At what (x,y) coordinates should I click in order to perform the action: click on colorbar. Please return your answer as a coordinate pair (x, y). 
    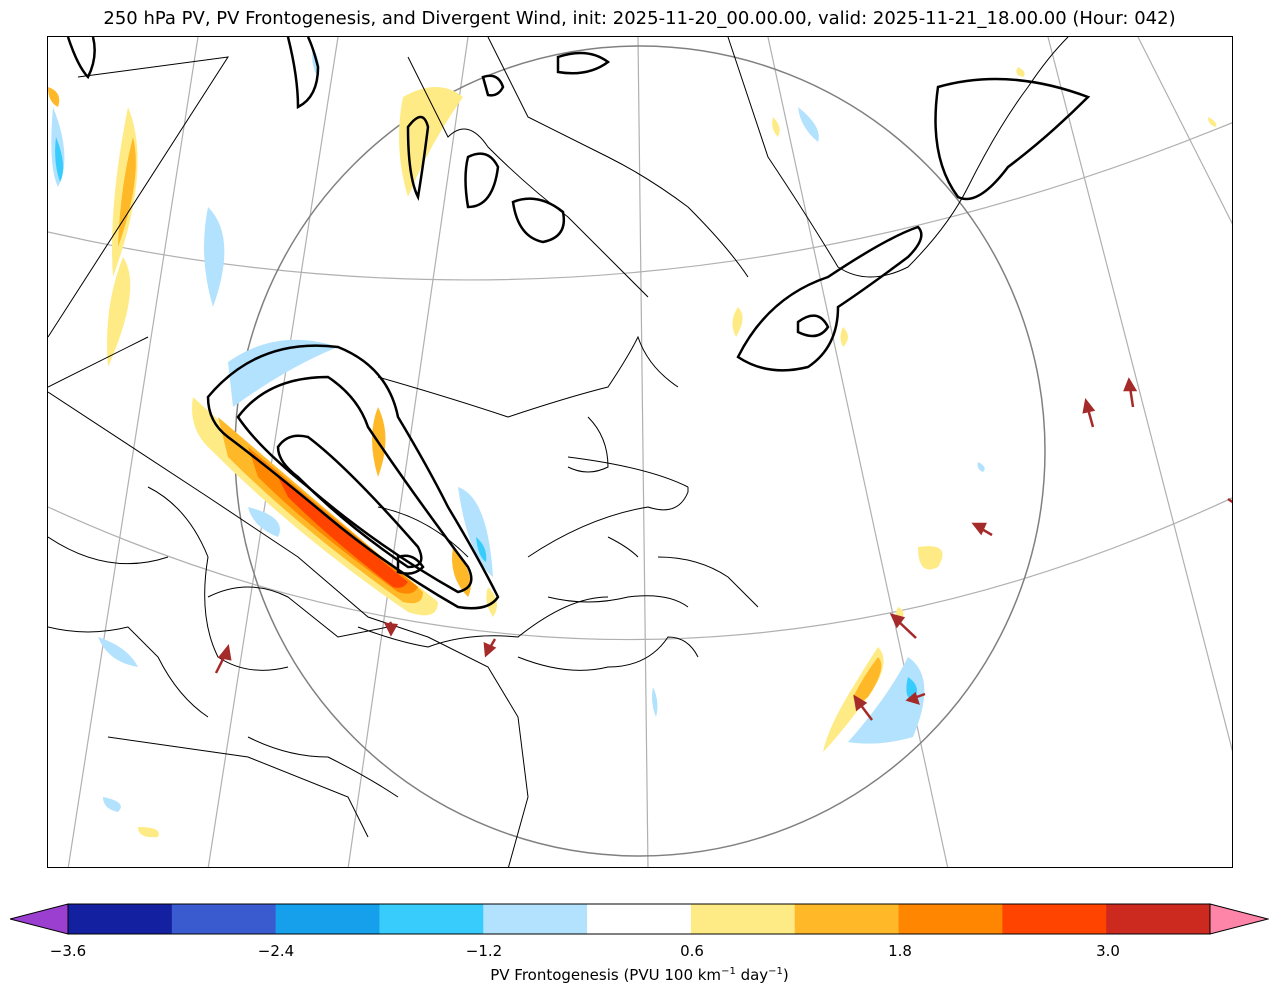
    Looking at the image, I should click on (639, 919).